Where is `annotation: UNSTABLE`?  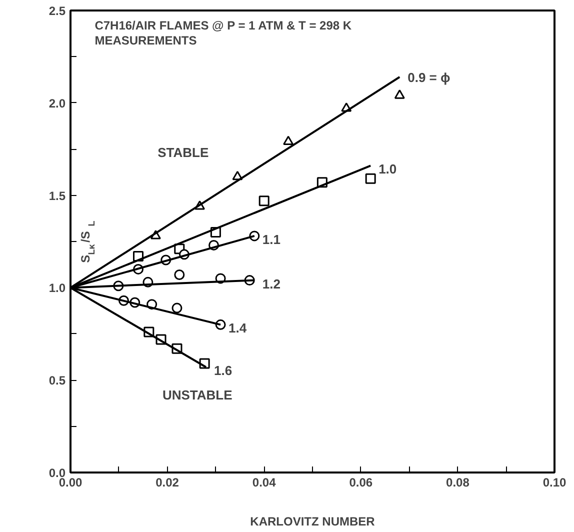 annotation: UNSTABLE is located at coordinates (197, 394).